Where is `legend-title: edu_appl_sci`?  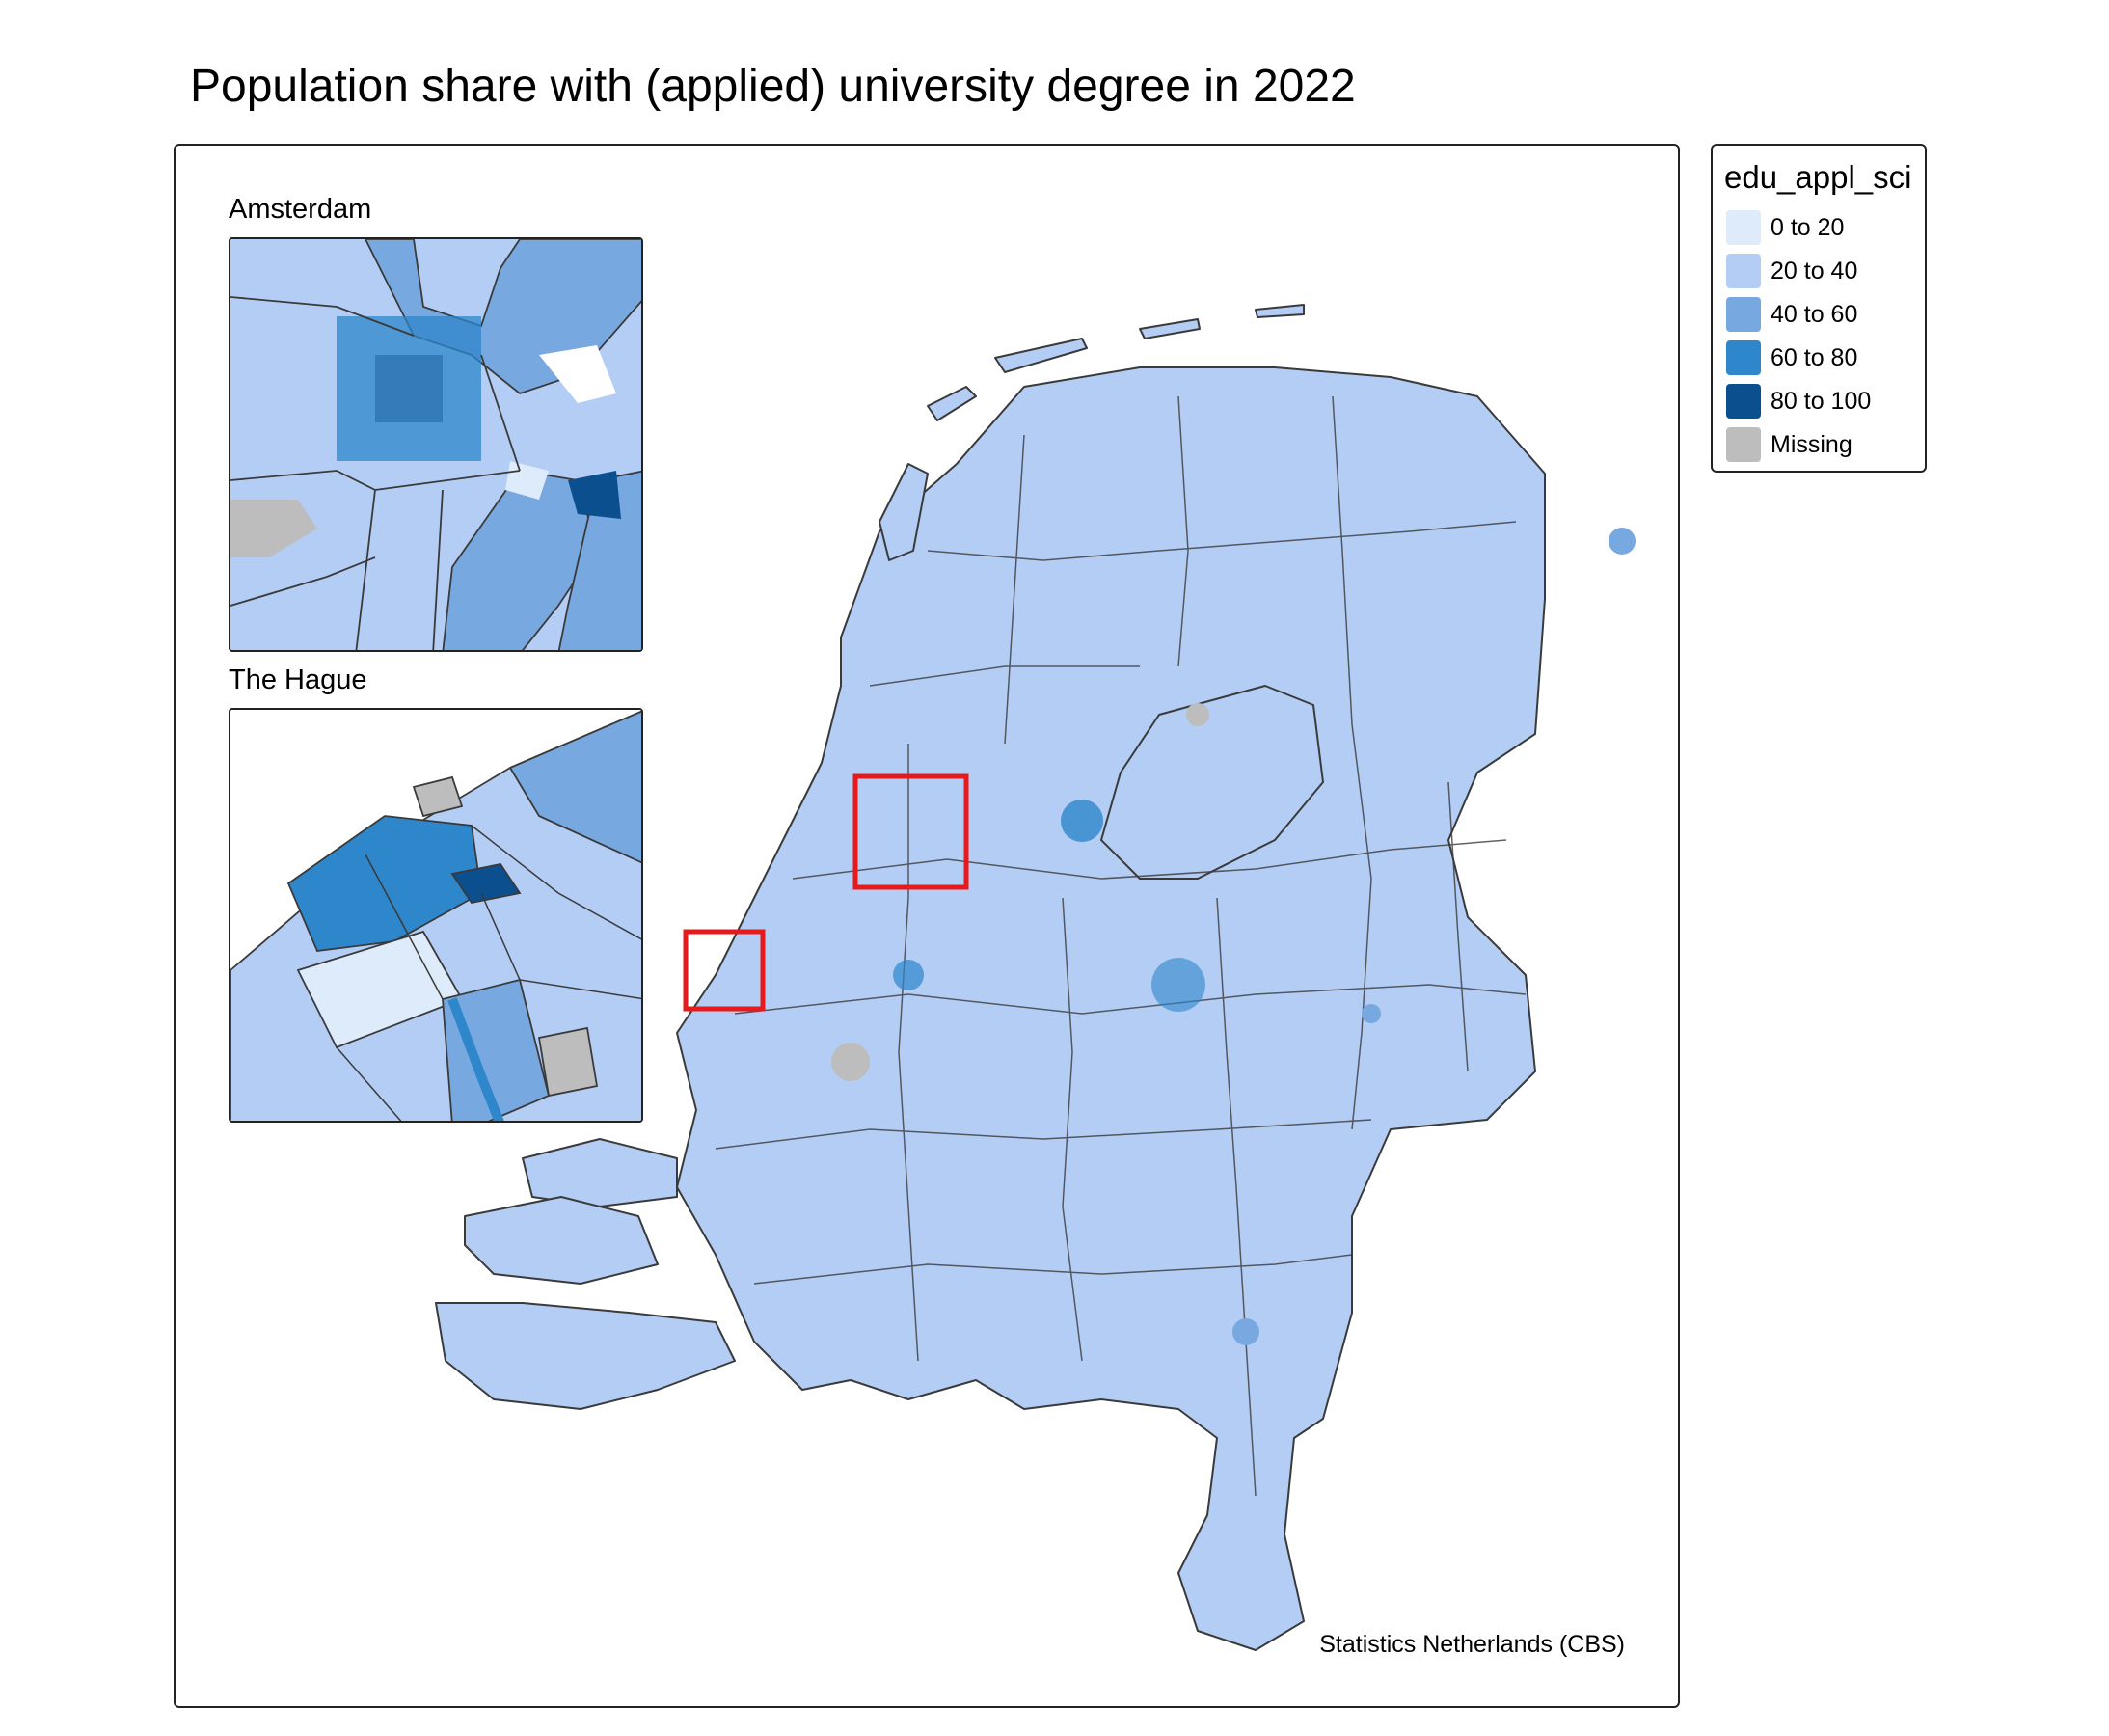 legend-title: edu_appl_sci is located at coordinates (1818, 177).